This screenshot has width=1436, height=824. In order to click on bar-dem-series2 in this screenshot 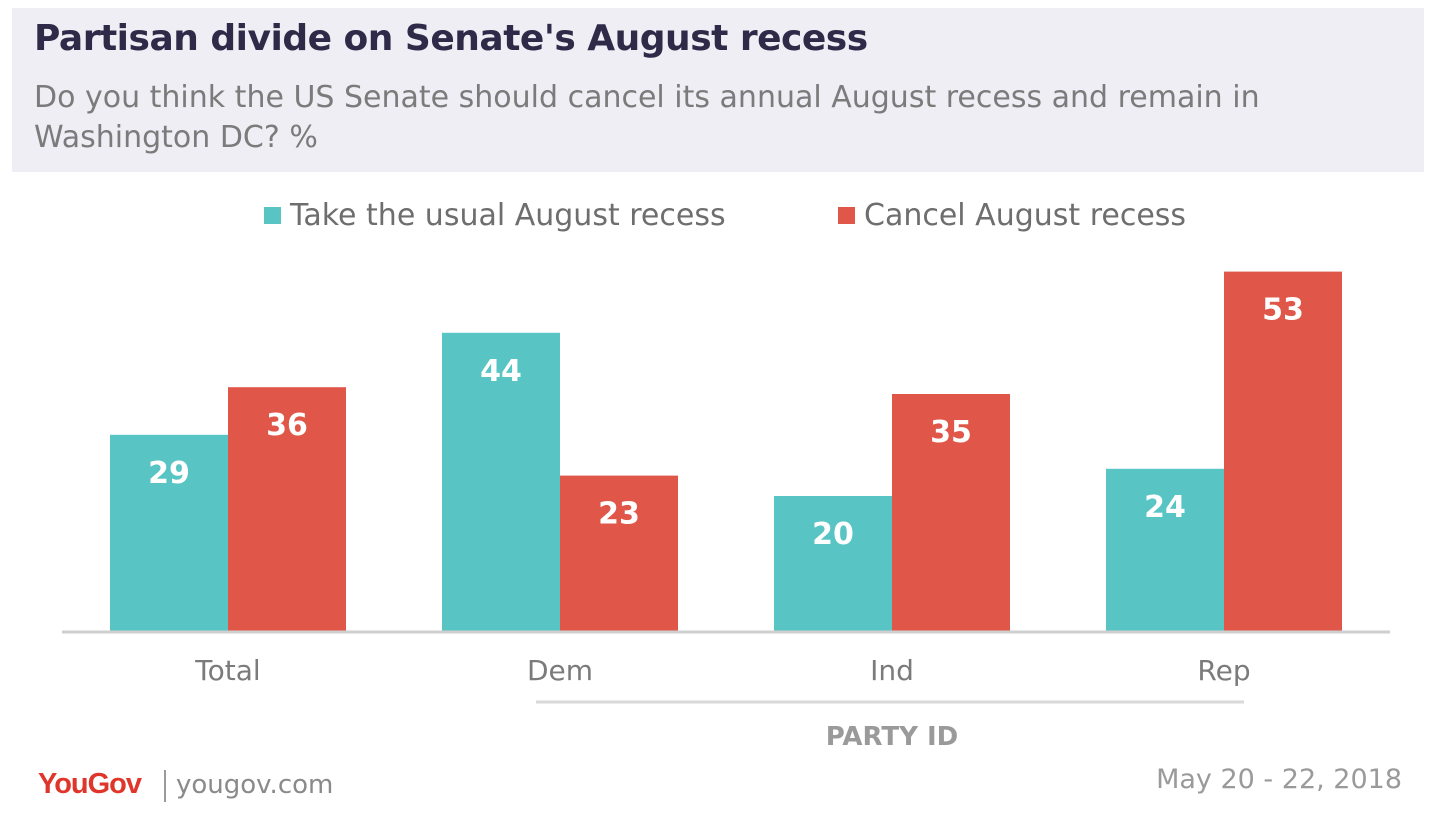, I will do `click(619, 553)`.